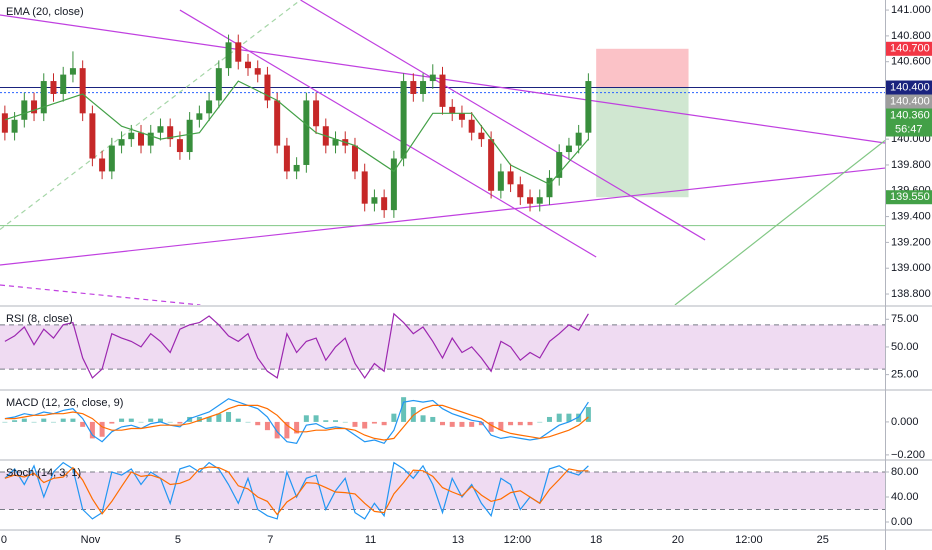 The width and height of the screenshot is (932, 550). What do you see at coordinates (911, 242) in the screenshot?
I see `y-tick-label: 139.200` at bounding box center [911, 242].